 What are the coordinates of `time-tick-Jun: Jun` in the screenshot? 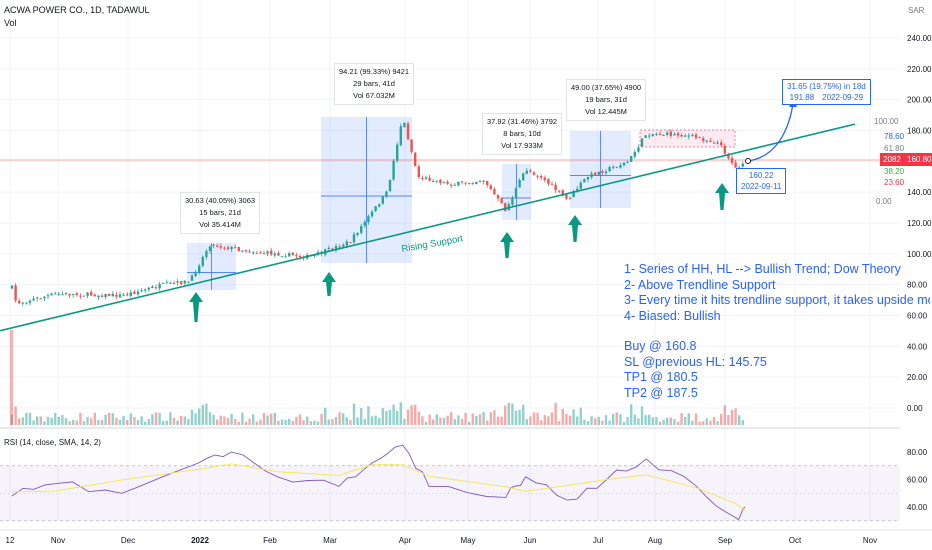 It's located at (530, 540).